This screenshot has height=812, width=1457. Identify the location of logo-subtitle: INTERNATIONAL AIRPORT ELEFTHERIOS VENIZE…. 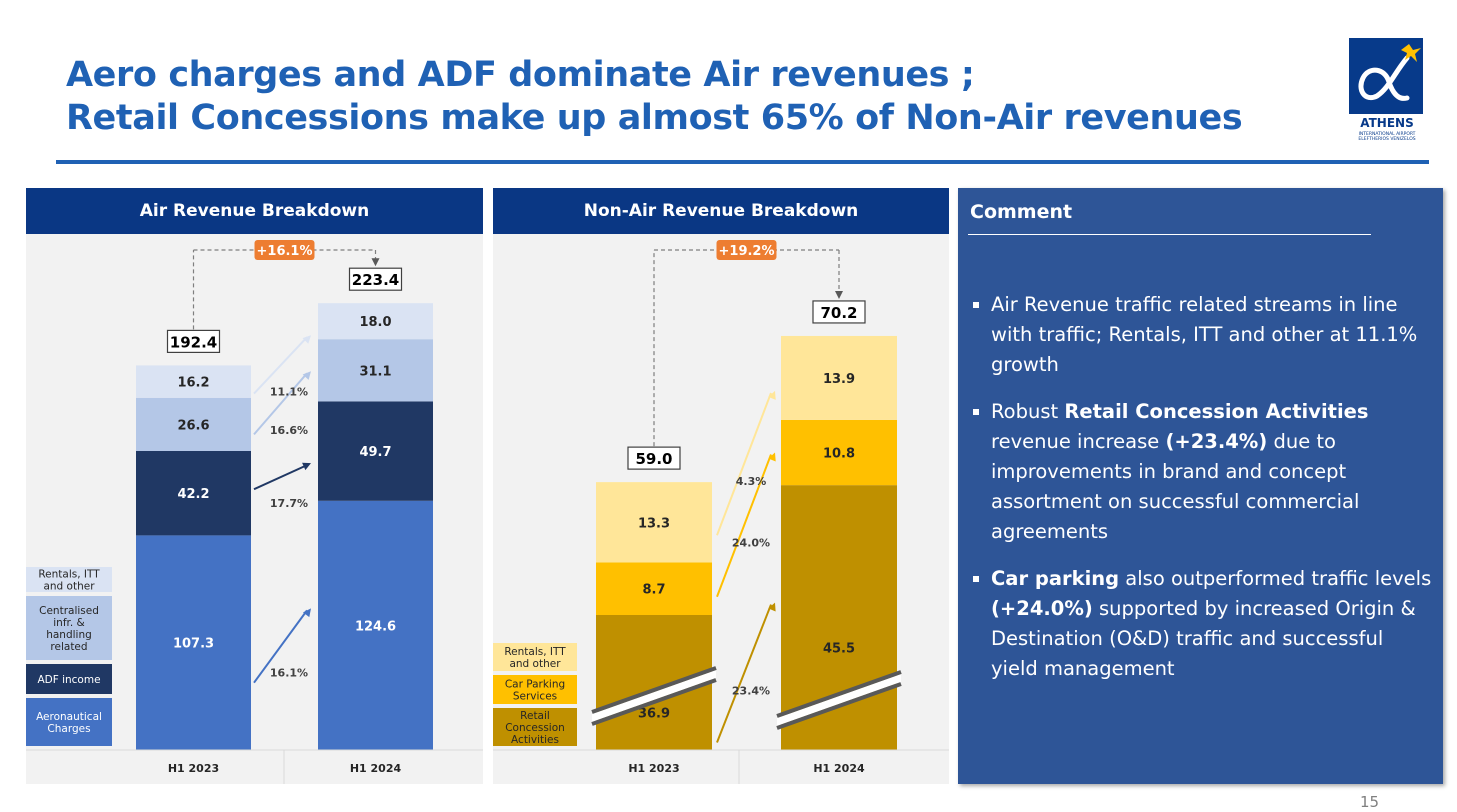
(1387, 137).